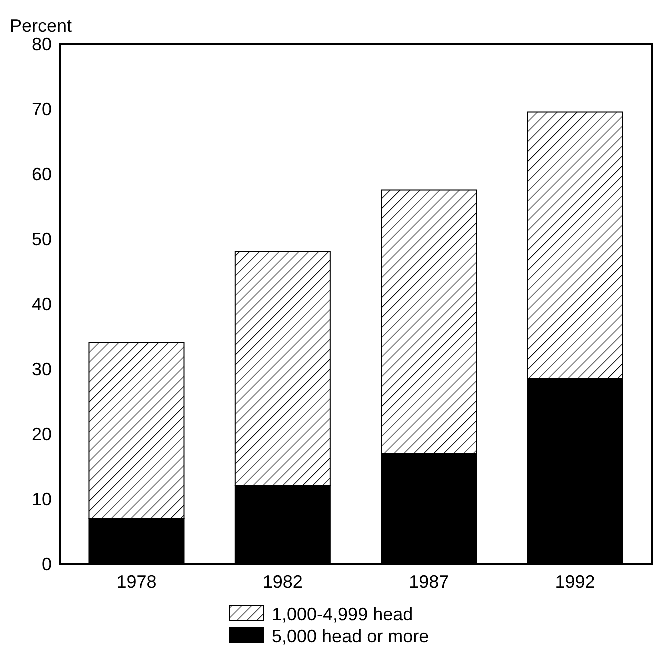  What do you see at coordinates (282, 582) in the screenshot?
I see `x-tick-label: 1982` at bounding box center [282, 582].